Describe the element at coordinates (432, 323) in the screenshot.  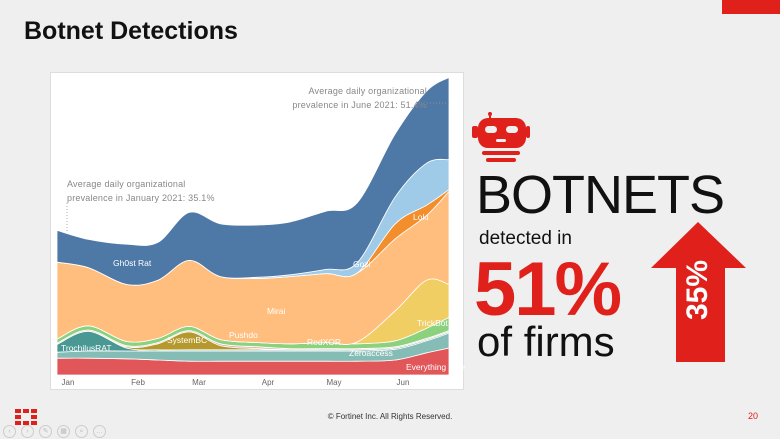
I see `label-trickbot: TrickBot` at that location.